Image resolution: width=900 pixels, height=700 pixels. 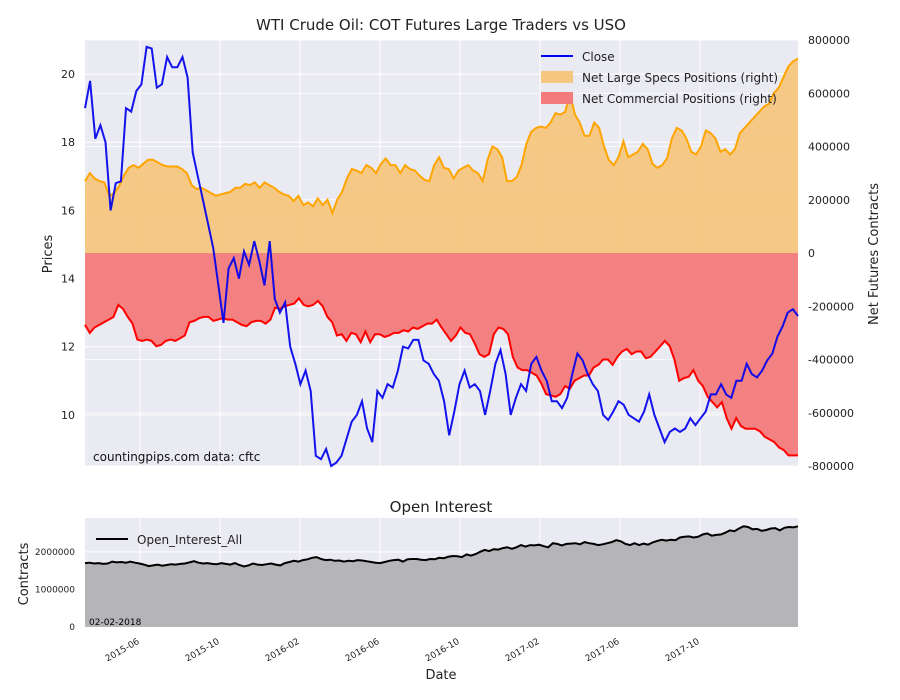 What do you see at coordinates (115, 623) in the screenshot?
I see `date-annotation: 02-02-2018` at bounding box center [115, 623].